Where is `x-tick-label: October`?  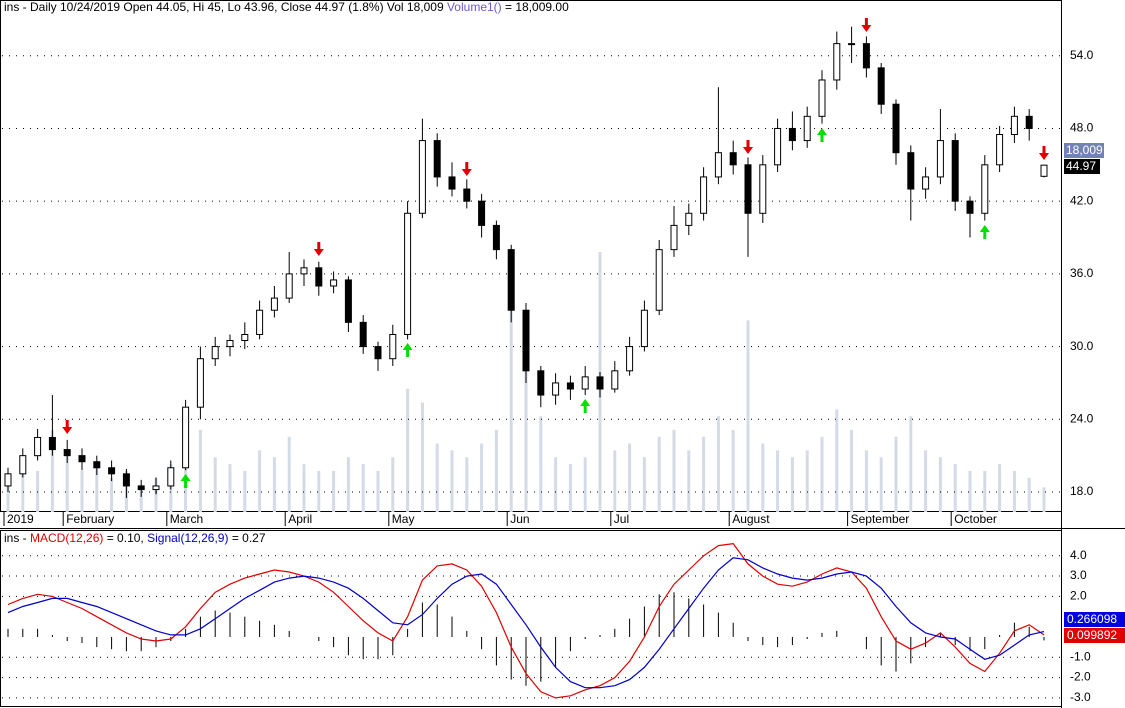 x-tick-label: October is located at coordinates (975, 519).